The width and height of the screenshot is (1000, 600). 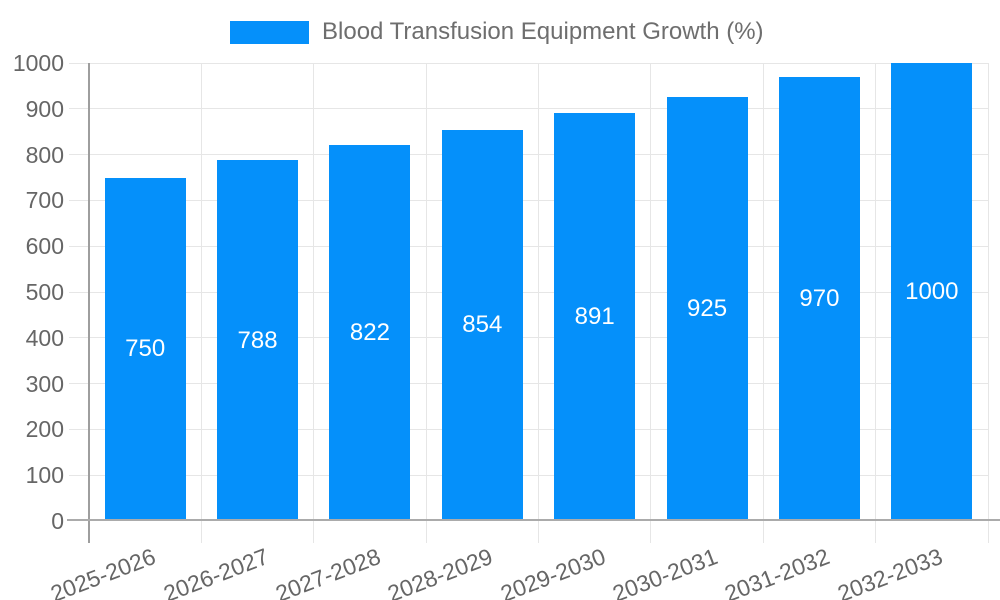 I want to click on x-tick-label: 2025-2026, so click(x=103, y=571).